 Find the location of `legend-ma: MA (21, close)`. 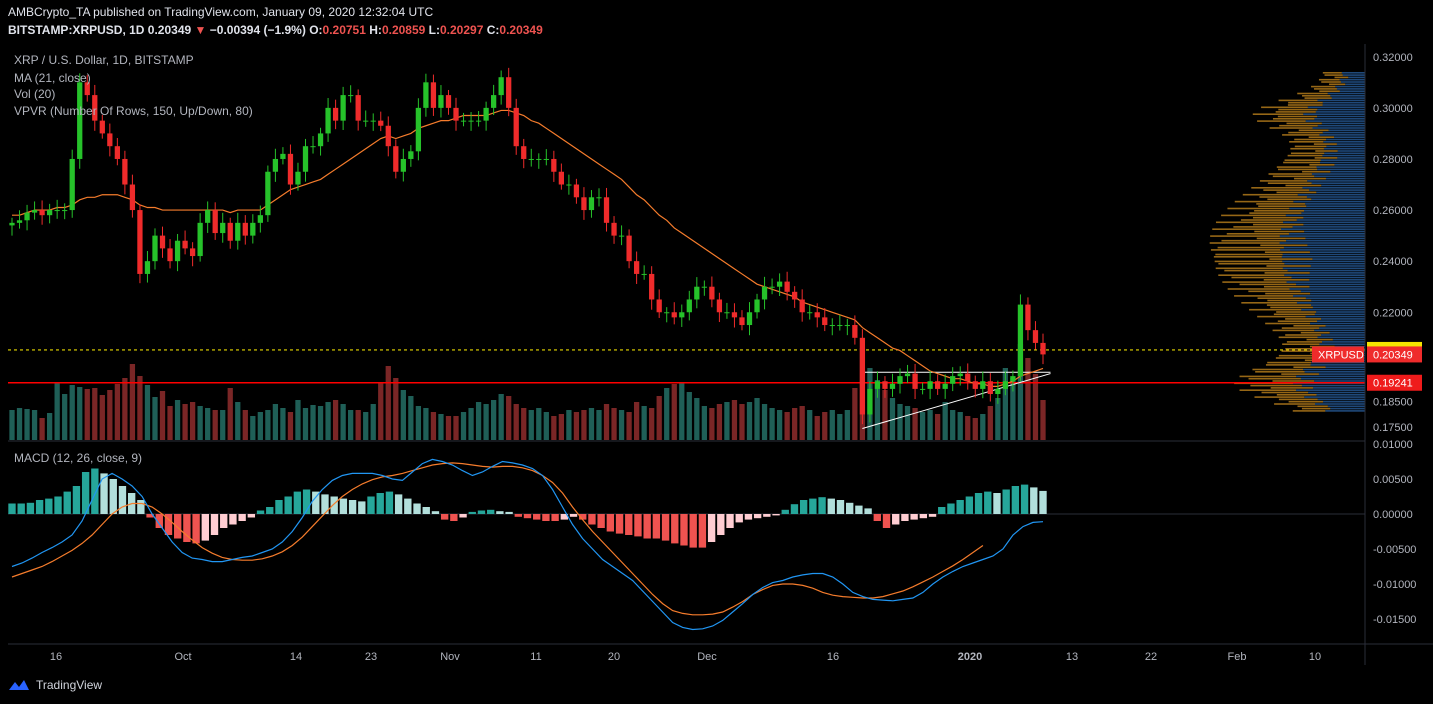

legend-ma: MA (21, close) is located at coordinates (52, 78).